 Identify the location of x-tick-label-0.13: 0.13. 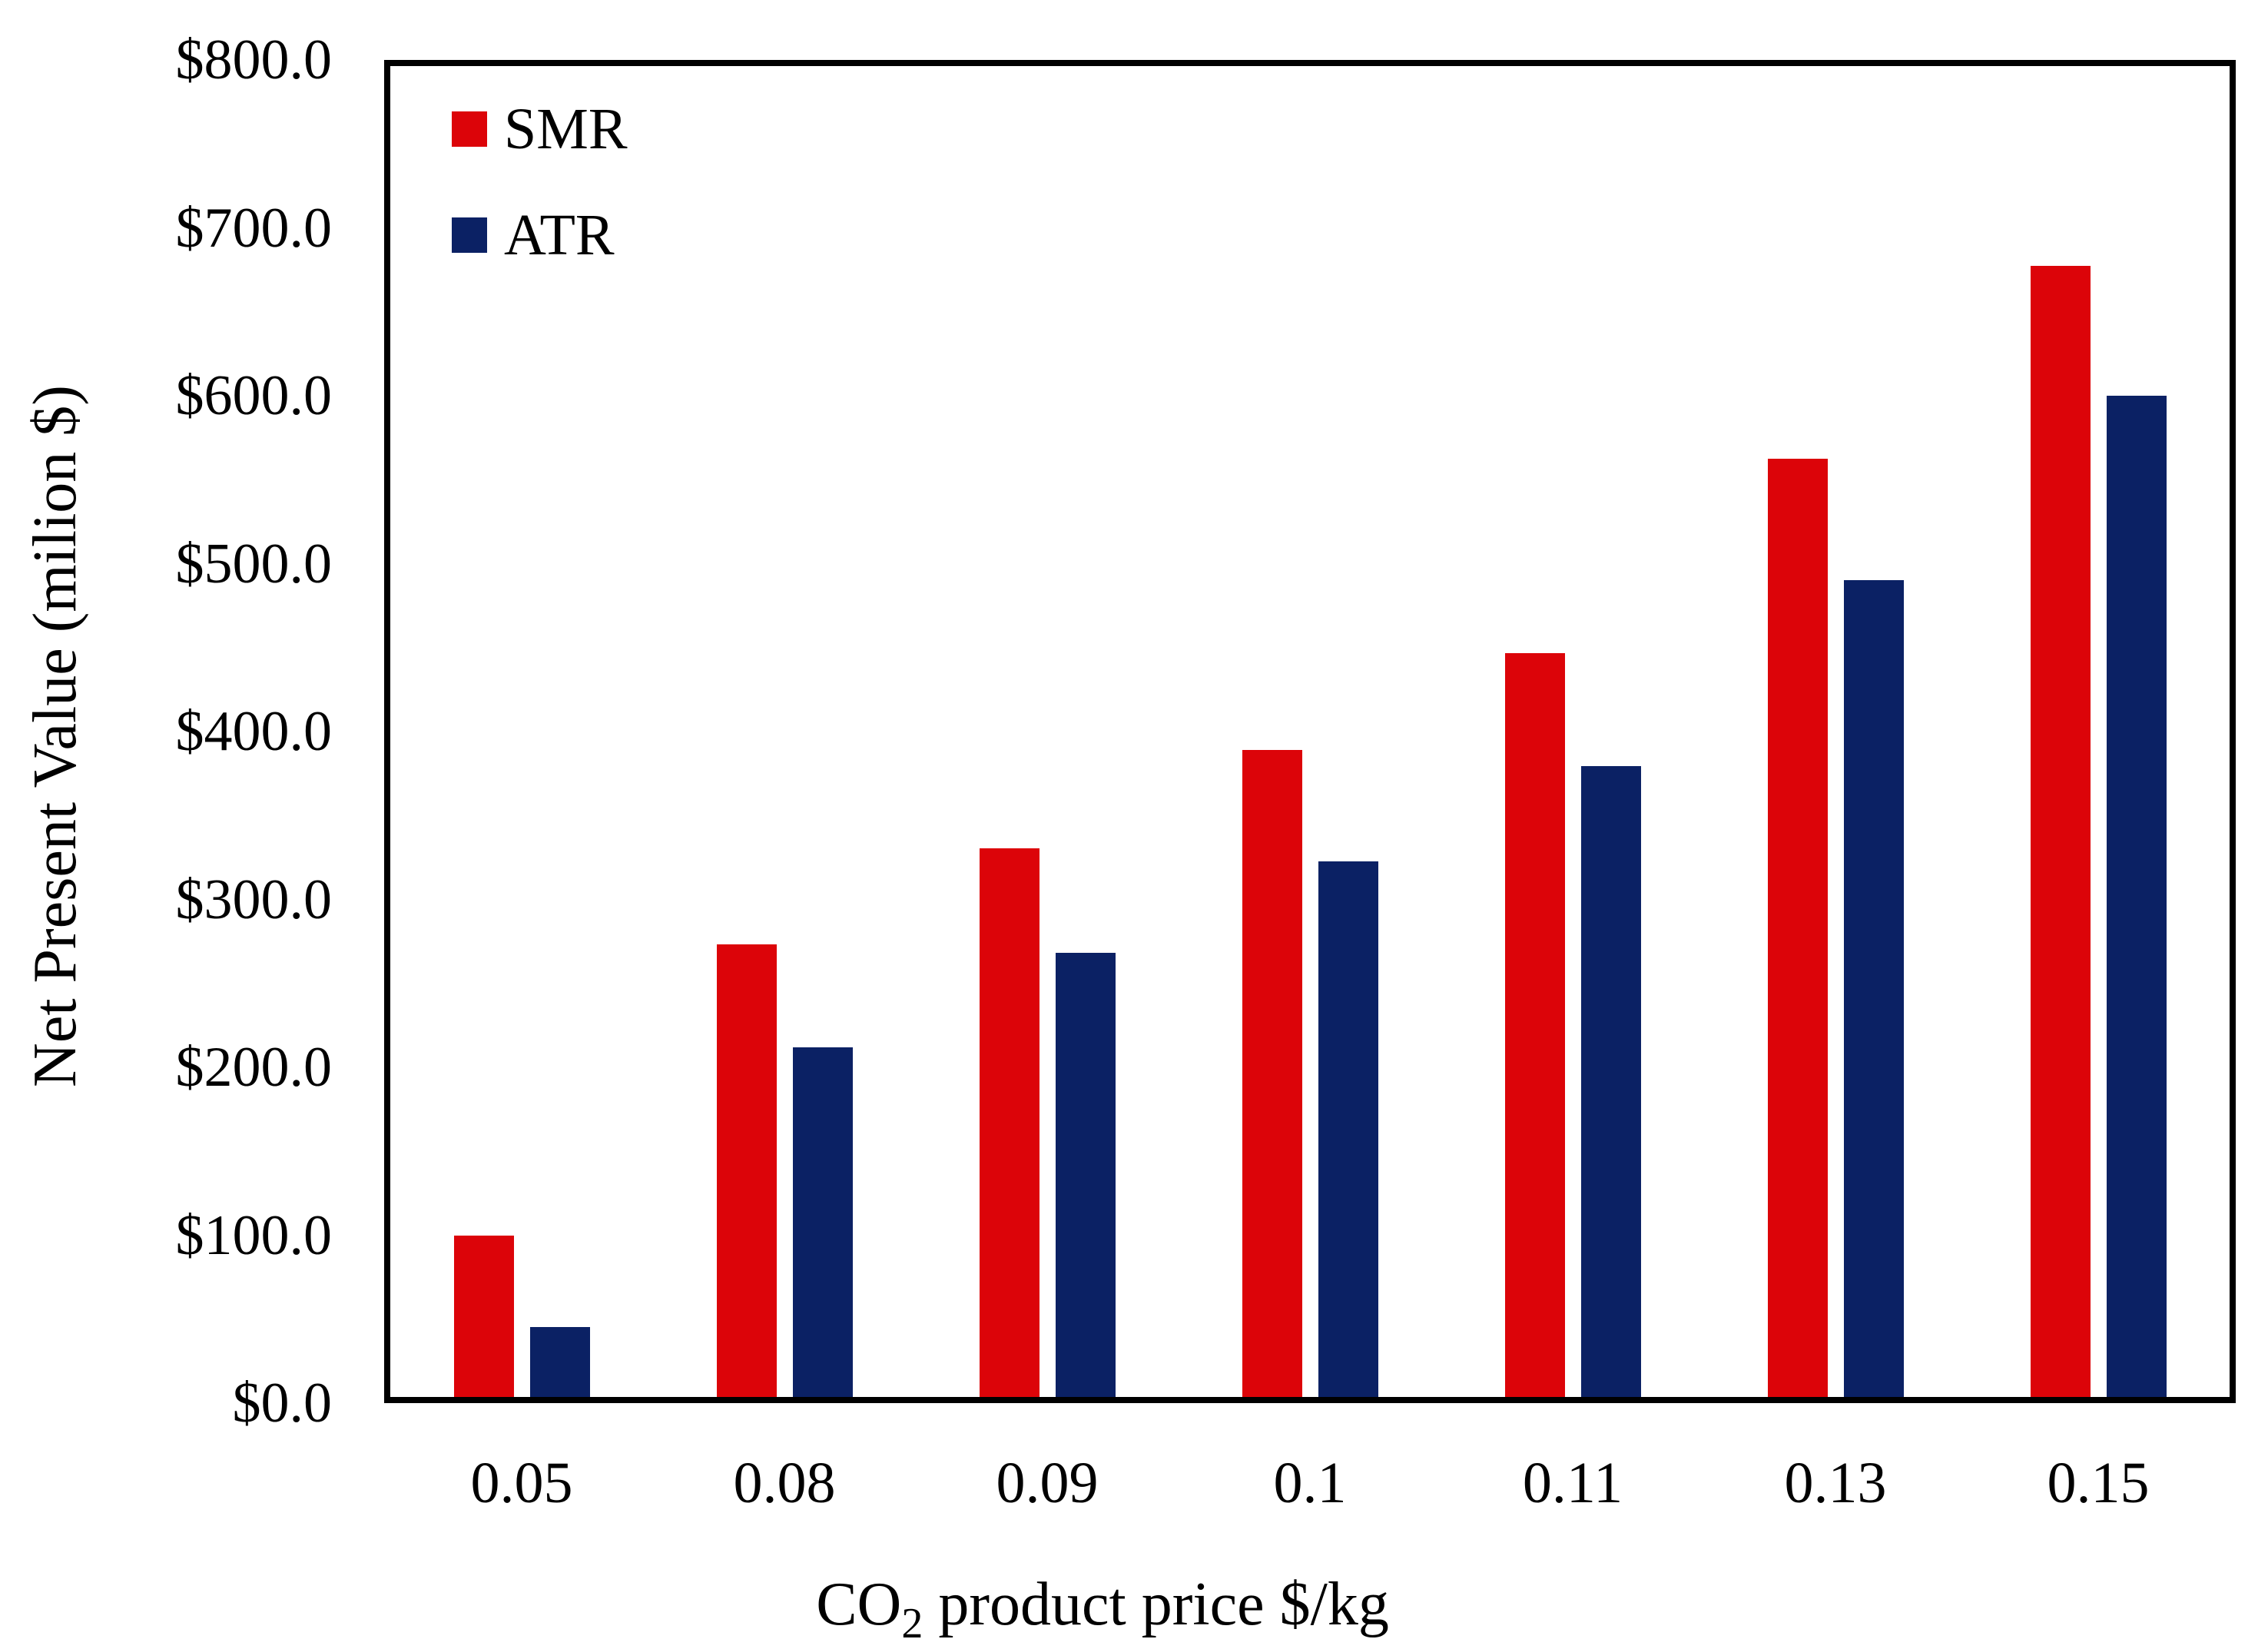
(1835, 1483).